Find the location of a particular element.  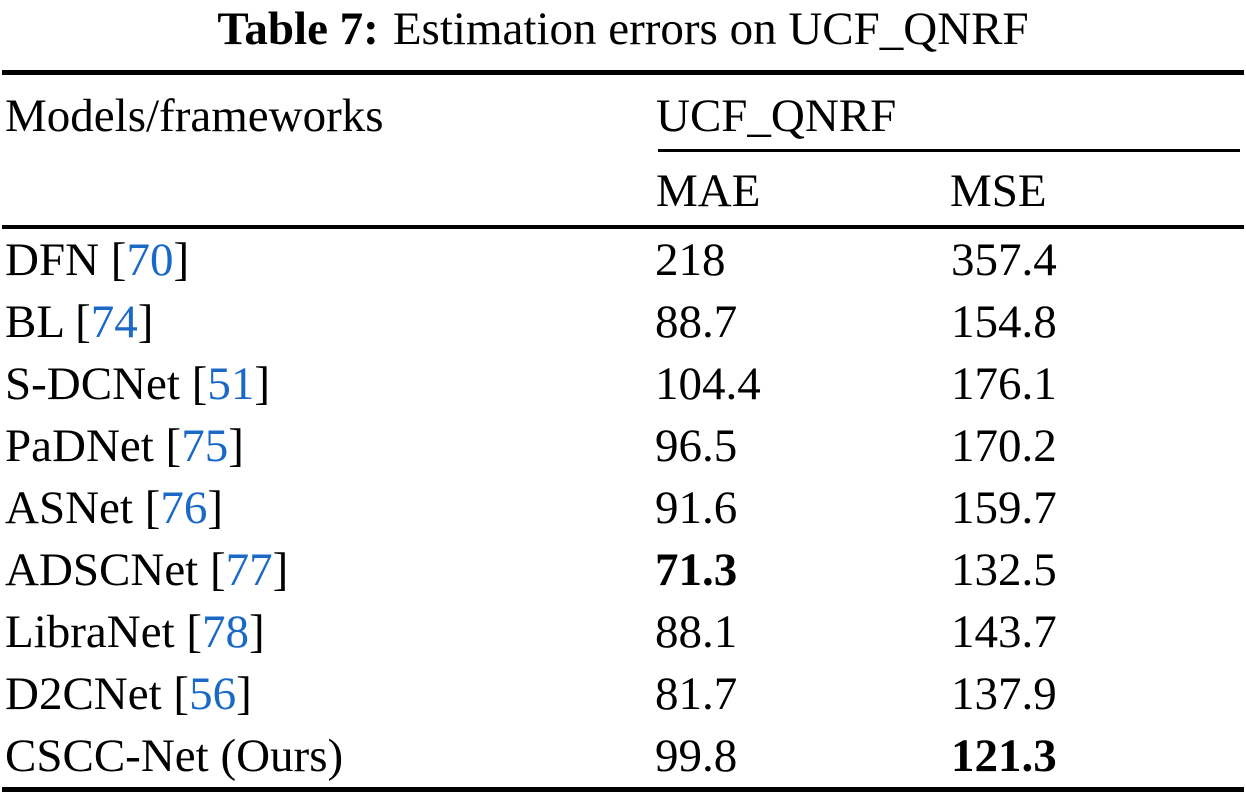

table-row-dfn: DFN [70] 218 357.4 is located at coordinates (623, 260).